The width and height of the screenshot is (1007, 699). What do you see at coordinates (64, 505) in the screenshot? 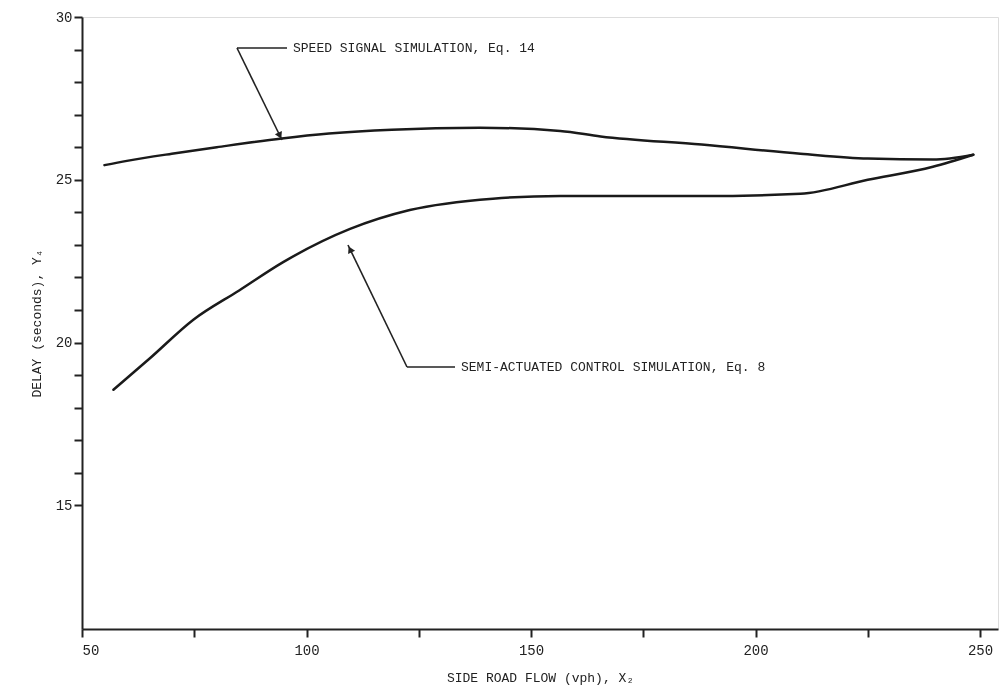
I see `y-tick-label: 15` at bounding box center [64, 505].